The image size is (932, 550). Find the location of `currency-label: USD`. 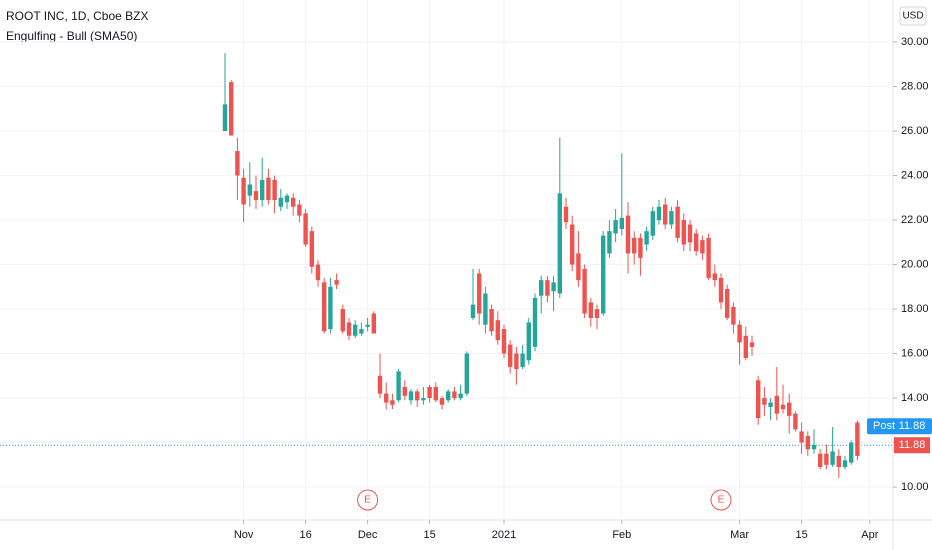

currency-label: USD is located at coordinates (912, 16).